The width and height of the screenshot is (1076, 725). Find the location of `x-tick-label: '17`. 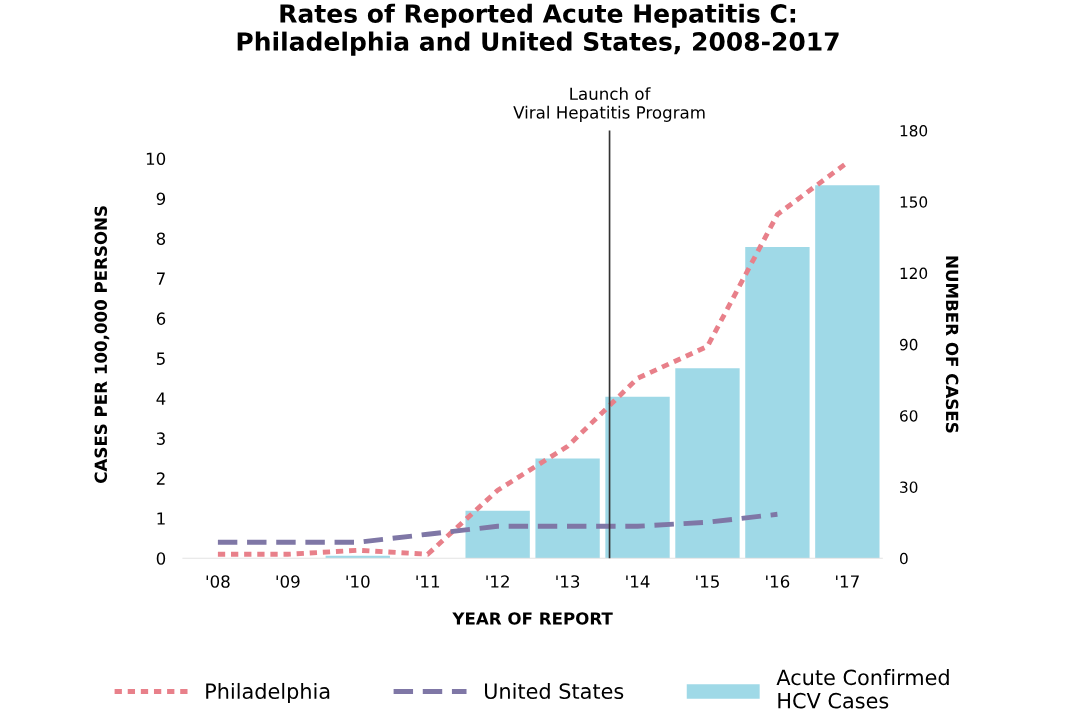

x-tick-label: '17 is located at coordinates (847, 581).